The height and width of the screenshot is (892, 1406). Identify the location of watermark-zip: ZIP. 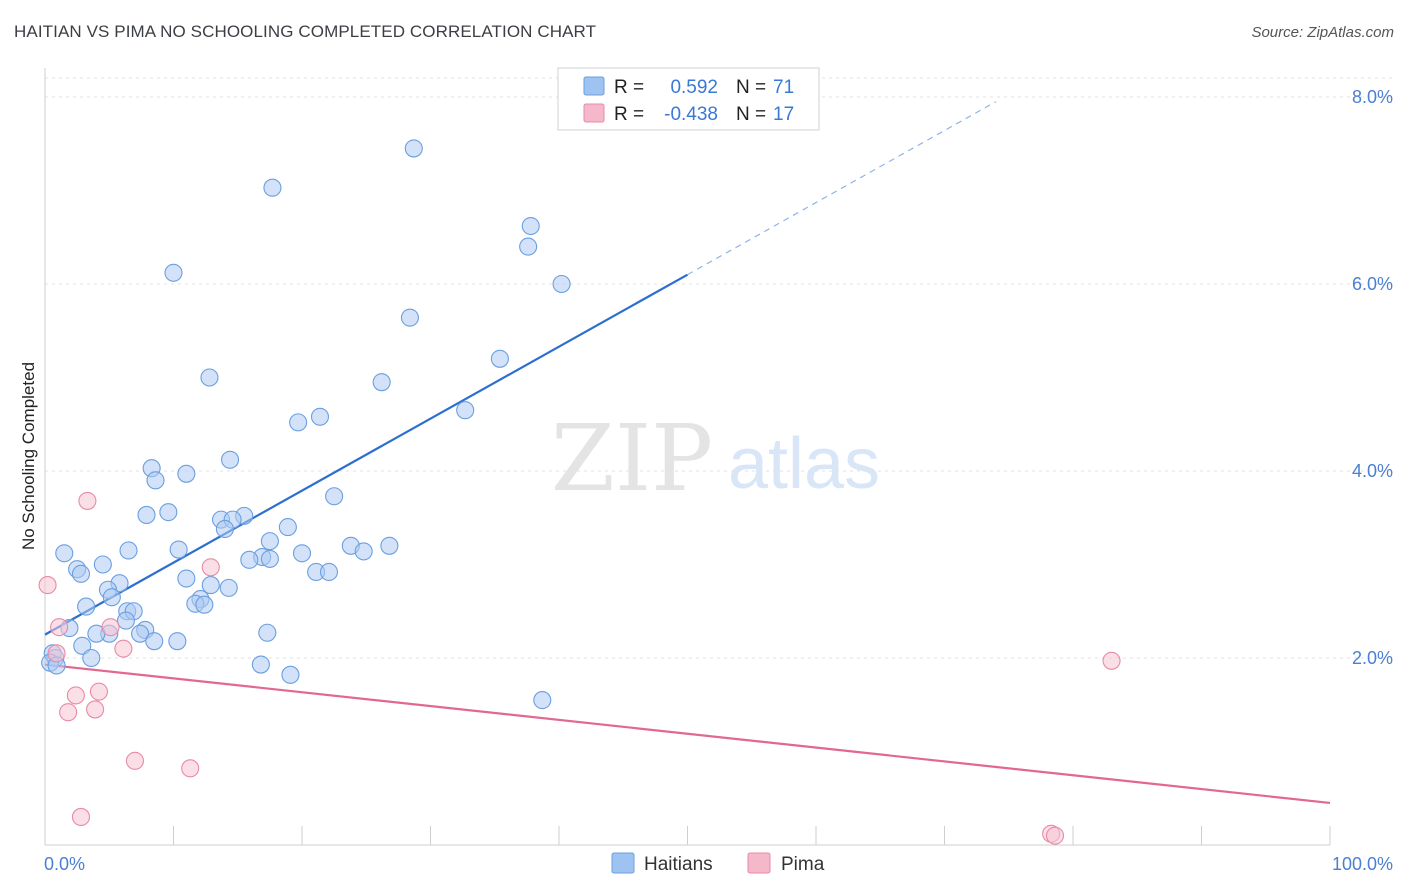
(632, 458).